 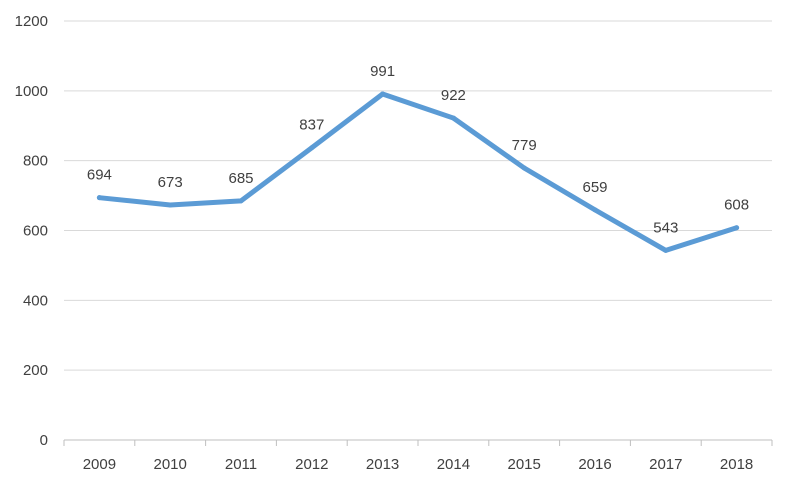 I want to click on x-tick-label: 2012, so click(x=311, y=464).